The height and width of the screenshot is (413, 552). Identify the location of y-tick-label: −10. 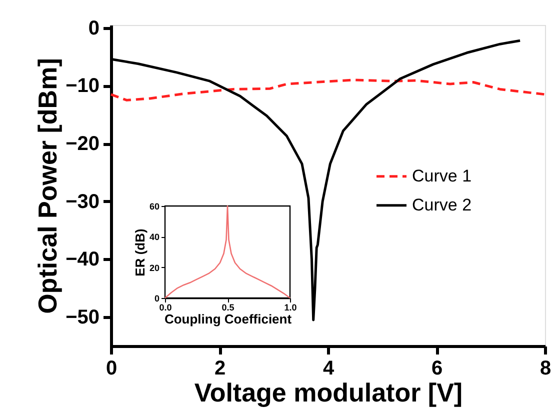
(83, 86).